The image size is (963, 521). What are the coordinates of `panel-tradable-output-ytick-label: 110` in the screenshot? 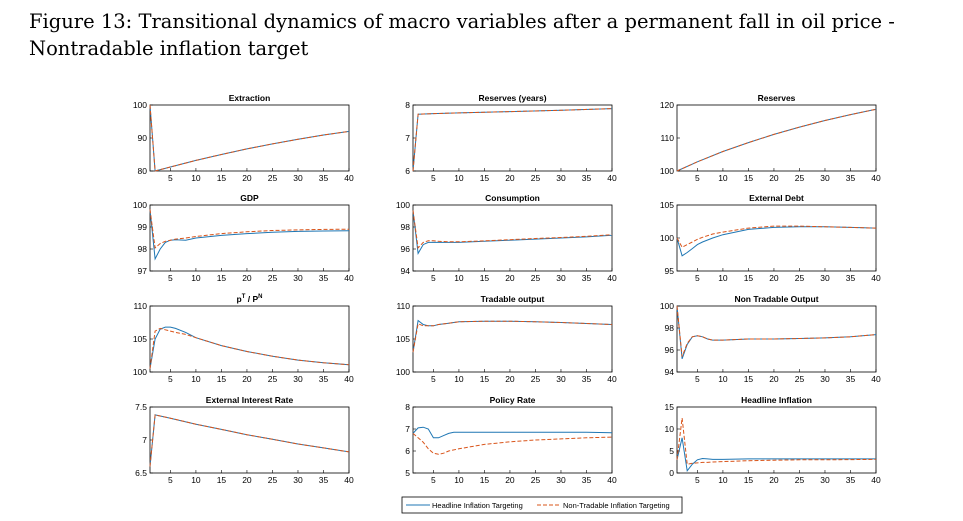 It's located at (403, 306).